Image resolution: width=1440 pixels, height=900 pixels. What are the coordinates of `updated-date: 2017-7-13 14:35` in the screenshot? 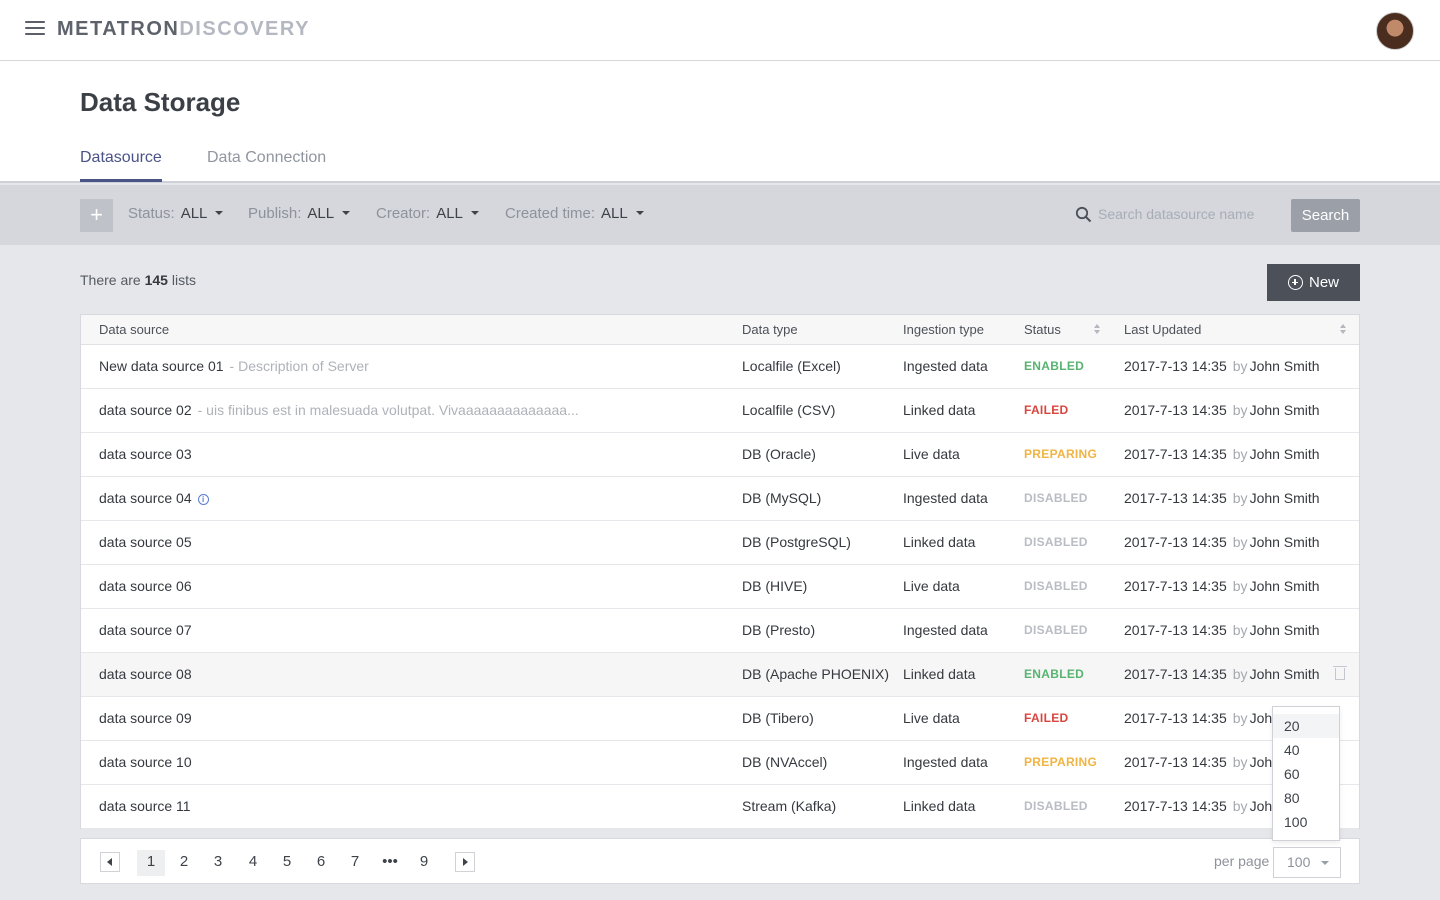 It's located at (1175, 410).